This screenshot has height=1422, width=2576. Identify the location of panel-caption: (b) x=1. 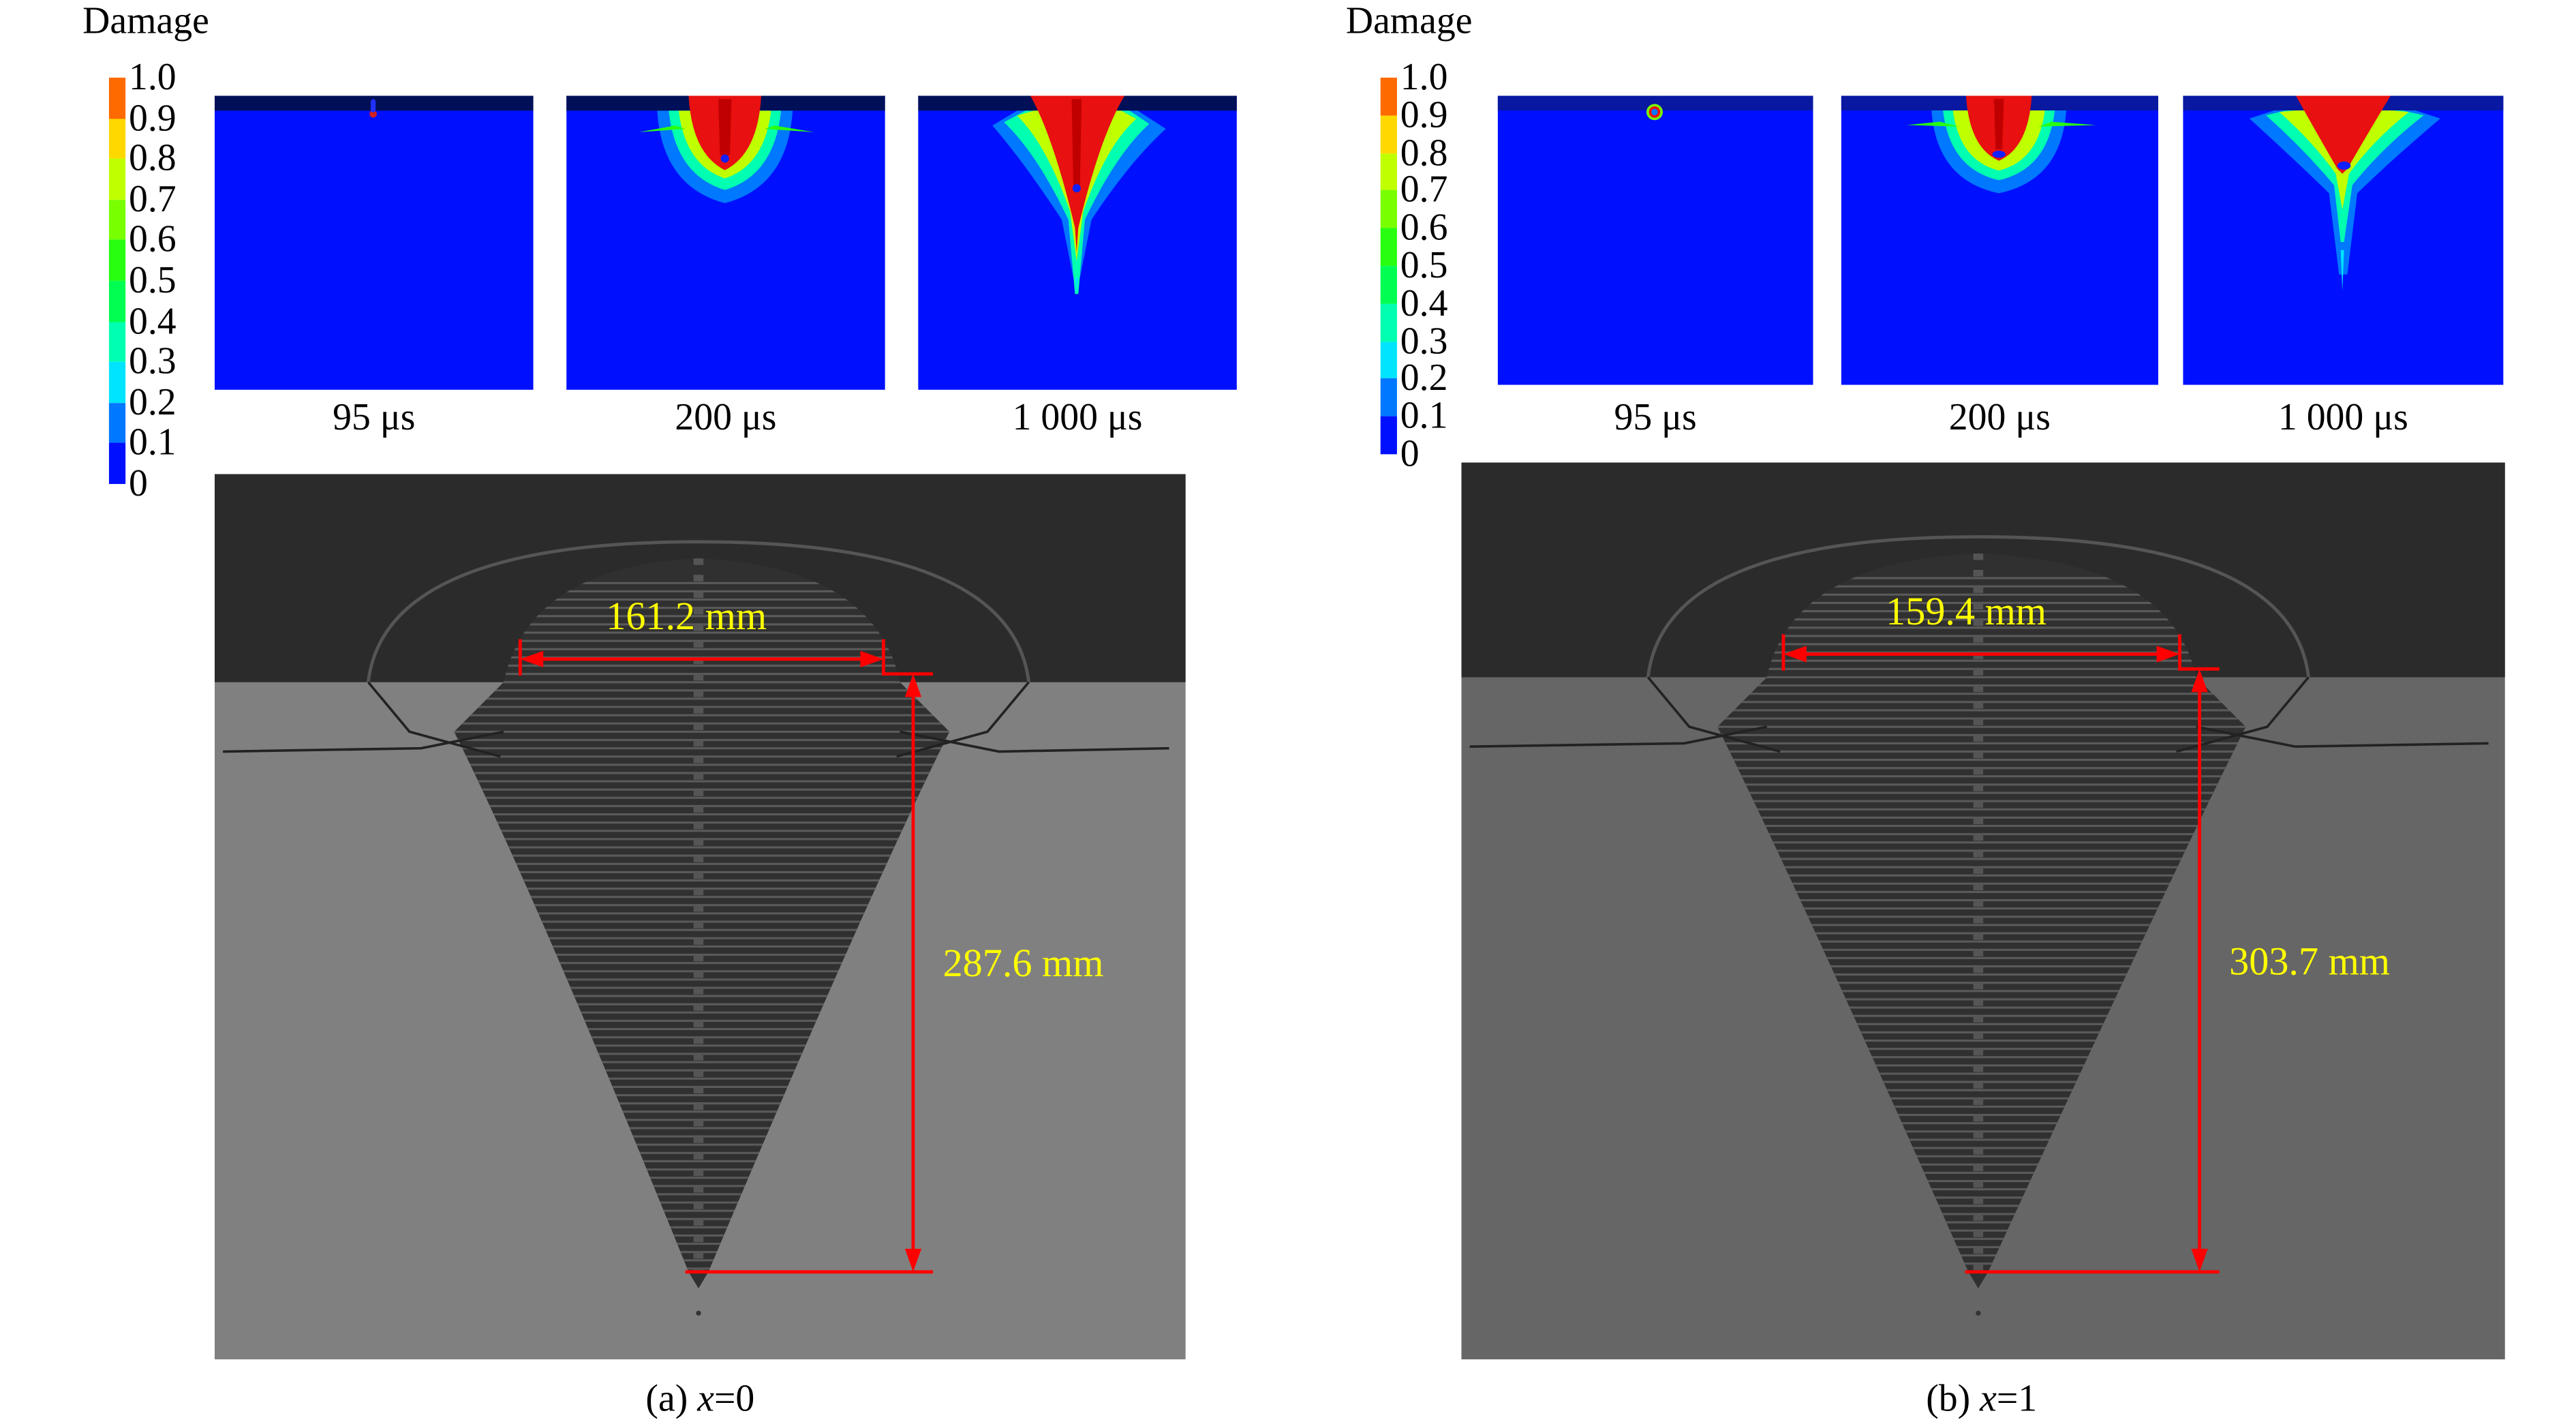
(1981, 1399).